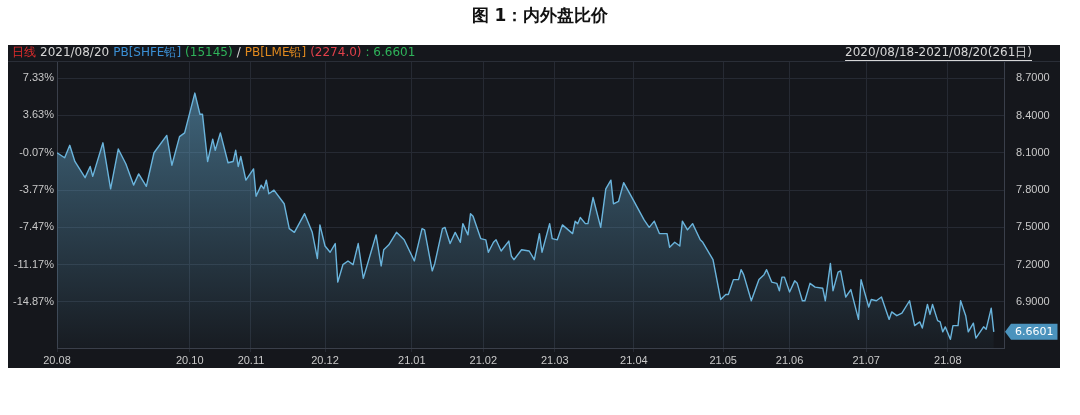 The image size is (1080, 415). Describe the element at coordinates (554, 359) in the screenshot. I see `x-tick-label: 21.03` at that location.